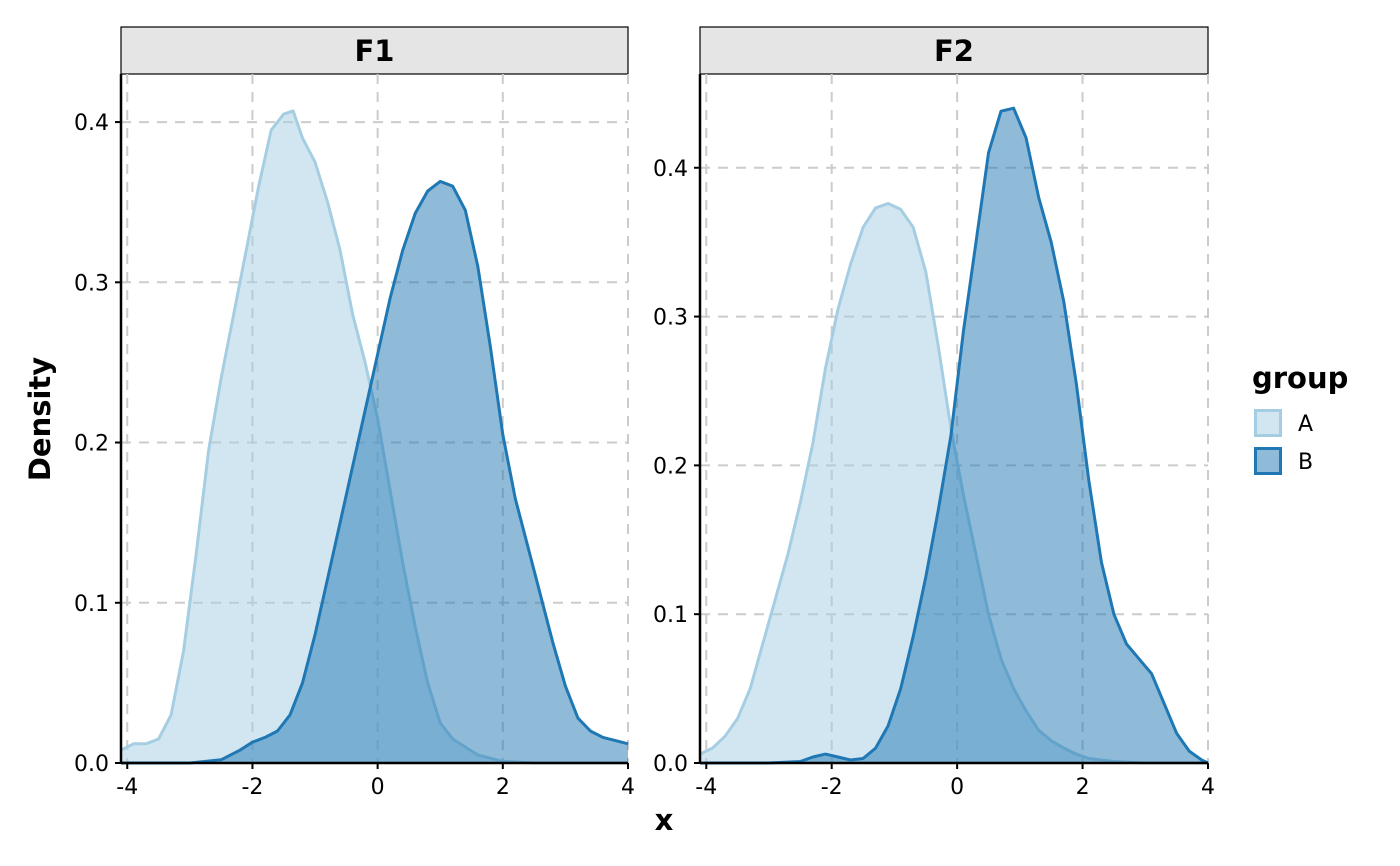 This screenshot has width=1400, height=866. Describe the element at coordinates (1305, 424) in the screenshot. I see `legend-label-A: A` at that location.